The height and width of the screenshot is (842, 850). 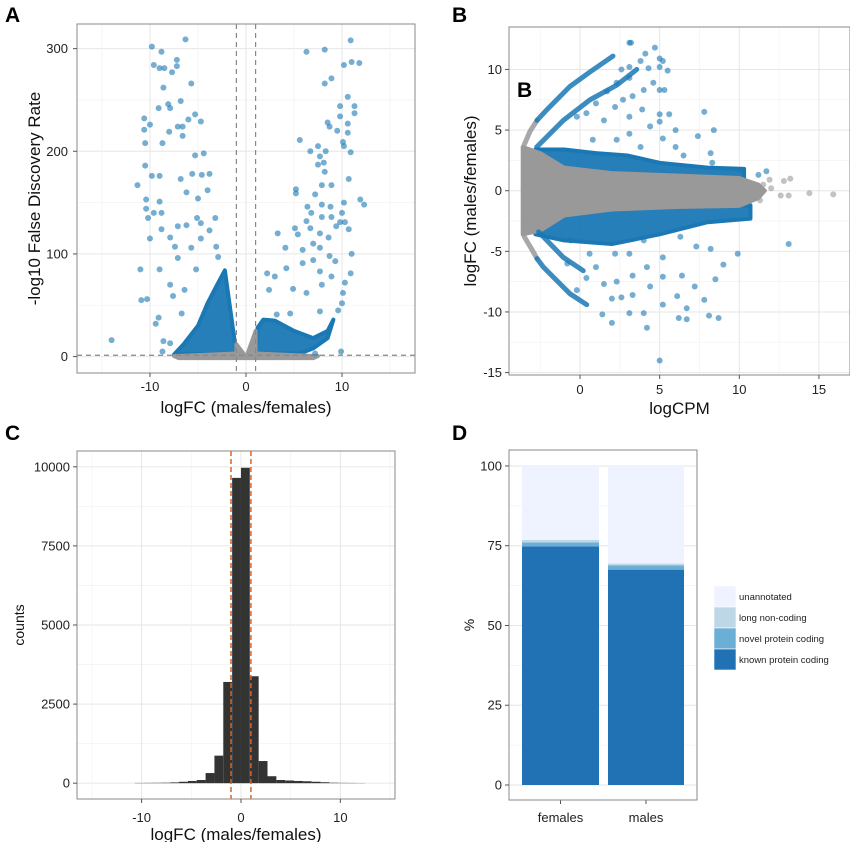 I want to click on y-tick-label: 75, so click(x=495, y=545).